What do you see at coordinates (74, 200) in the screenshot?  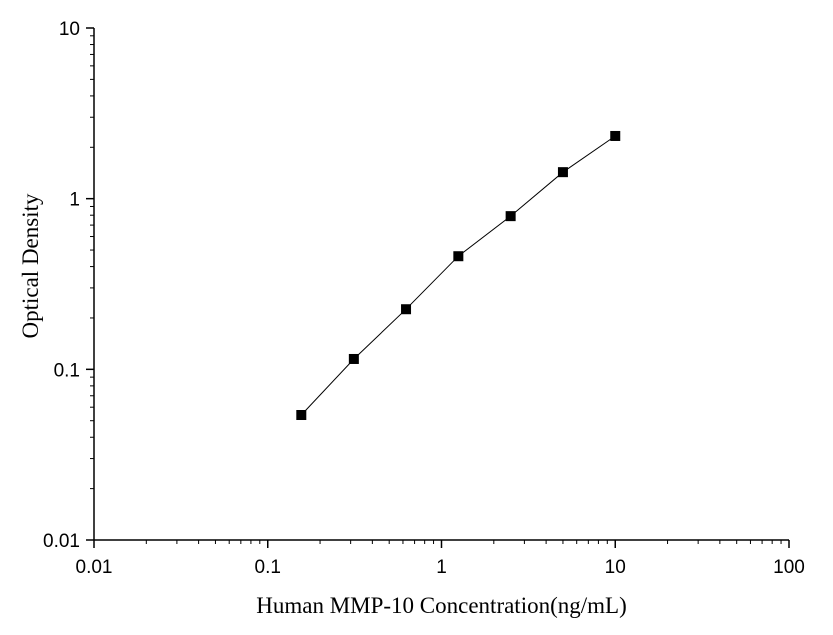 I see `y-tick-label: 1` at bounding box center [74, 200].